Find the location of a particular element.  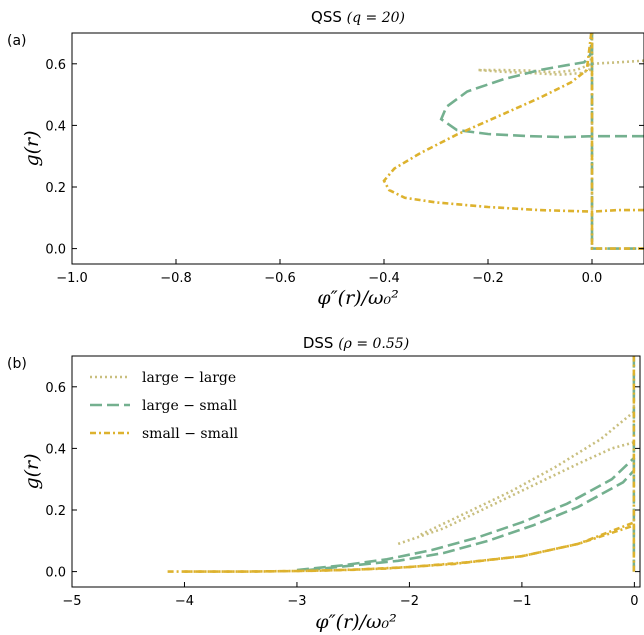

legend: large − large large − small small − small is located at coordinates (164, 406).